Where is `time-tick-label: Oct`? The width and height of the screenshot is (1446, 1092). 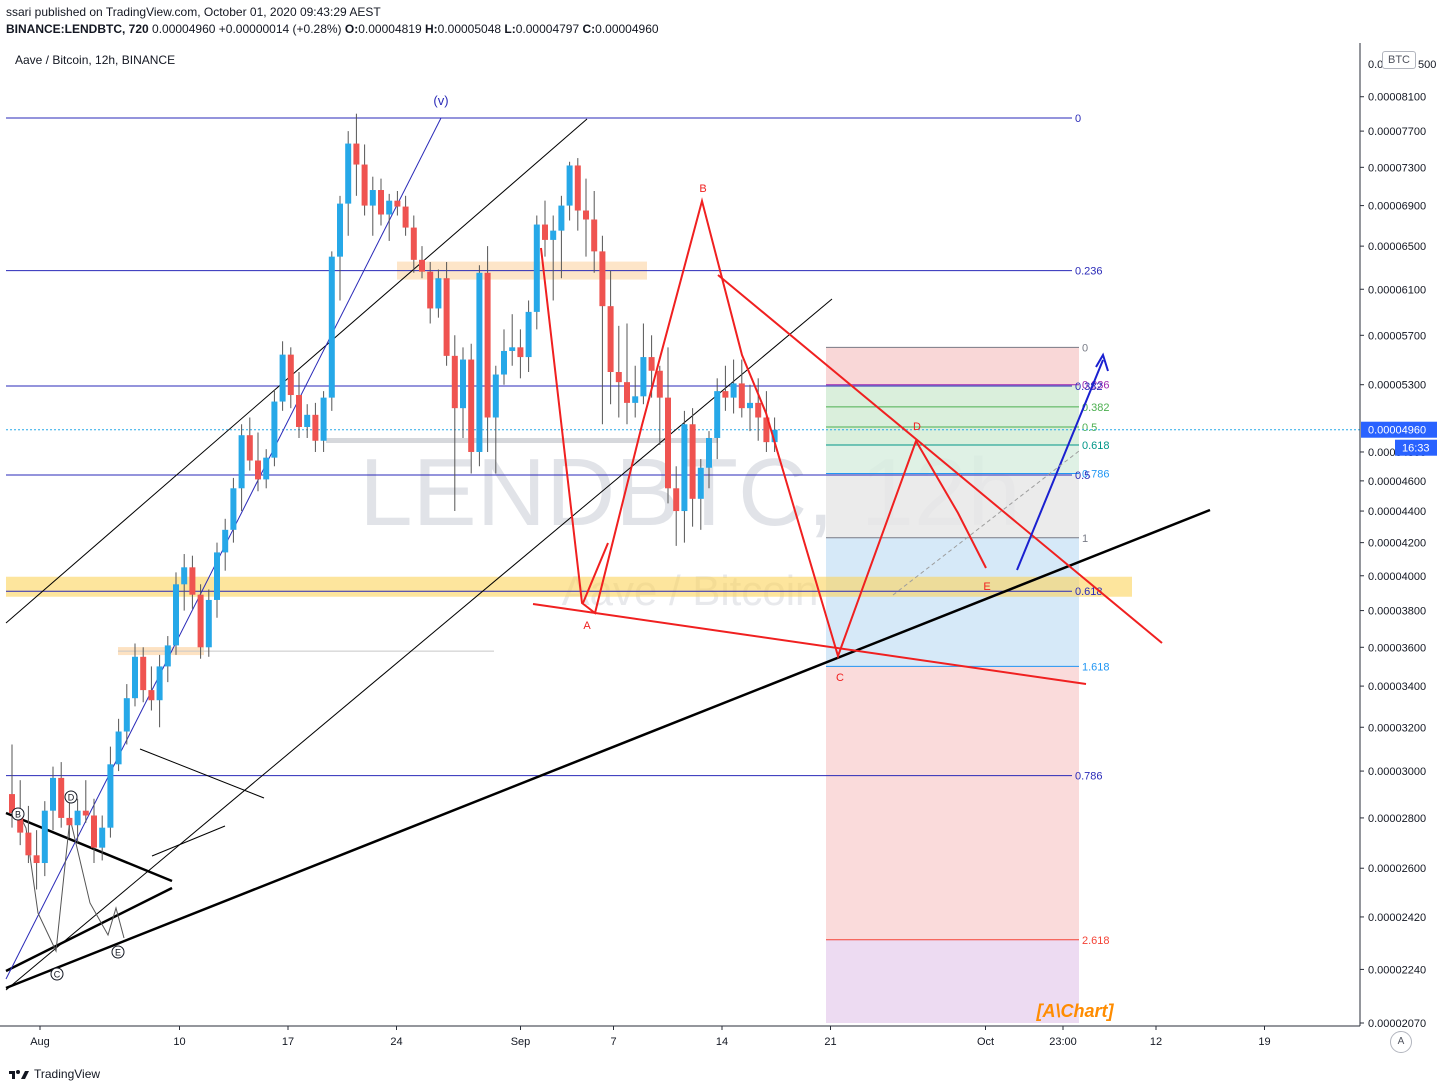 time-tick-label: Oct is located at coordinates (985, 1042).